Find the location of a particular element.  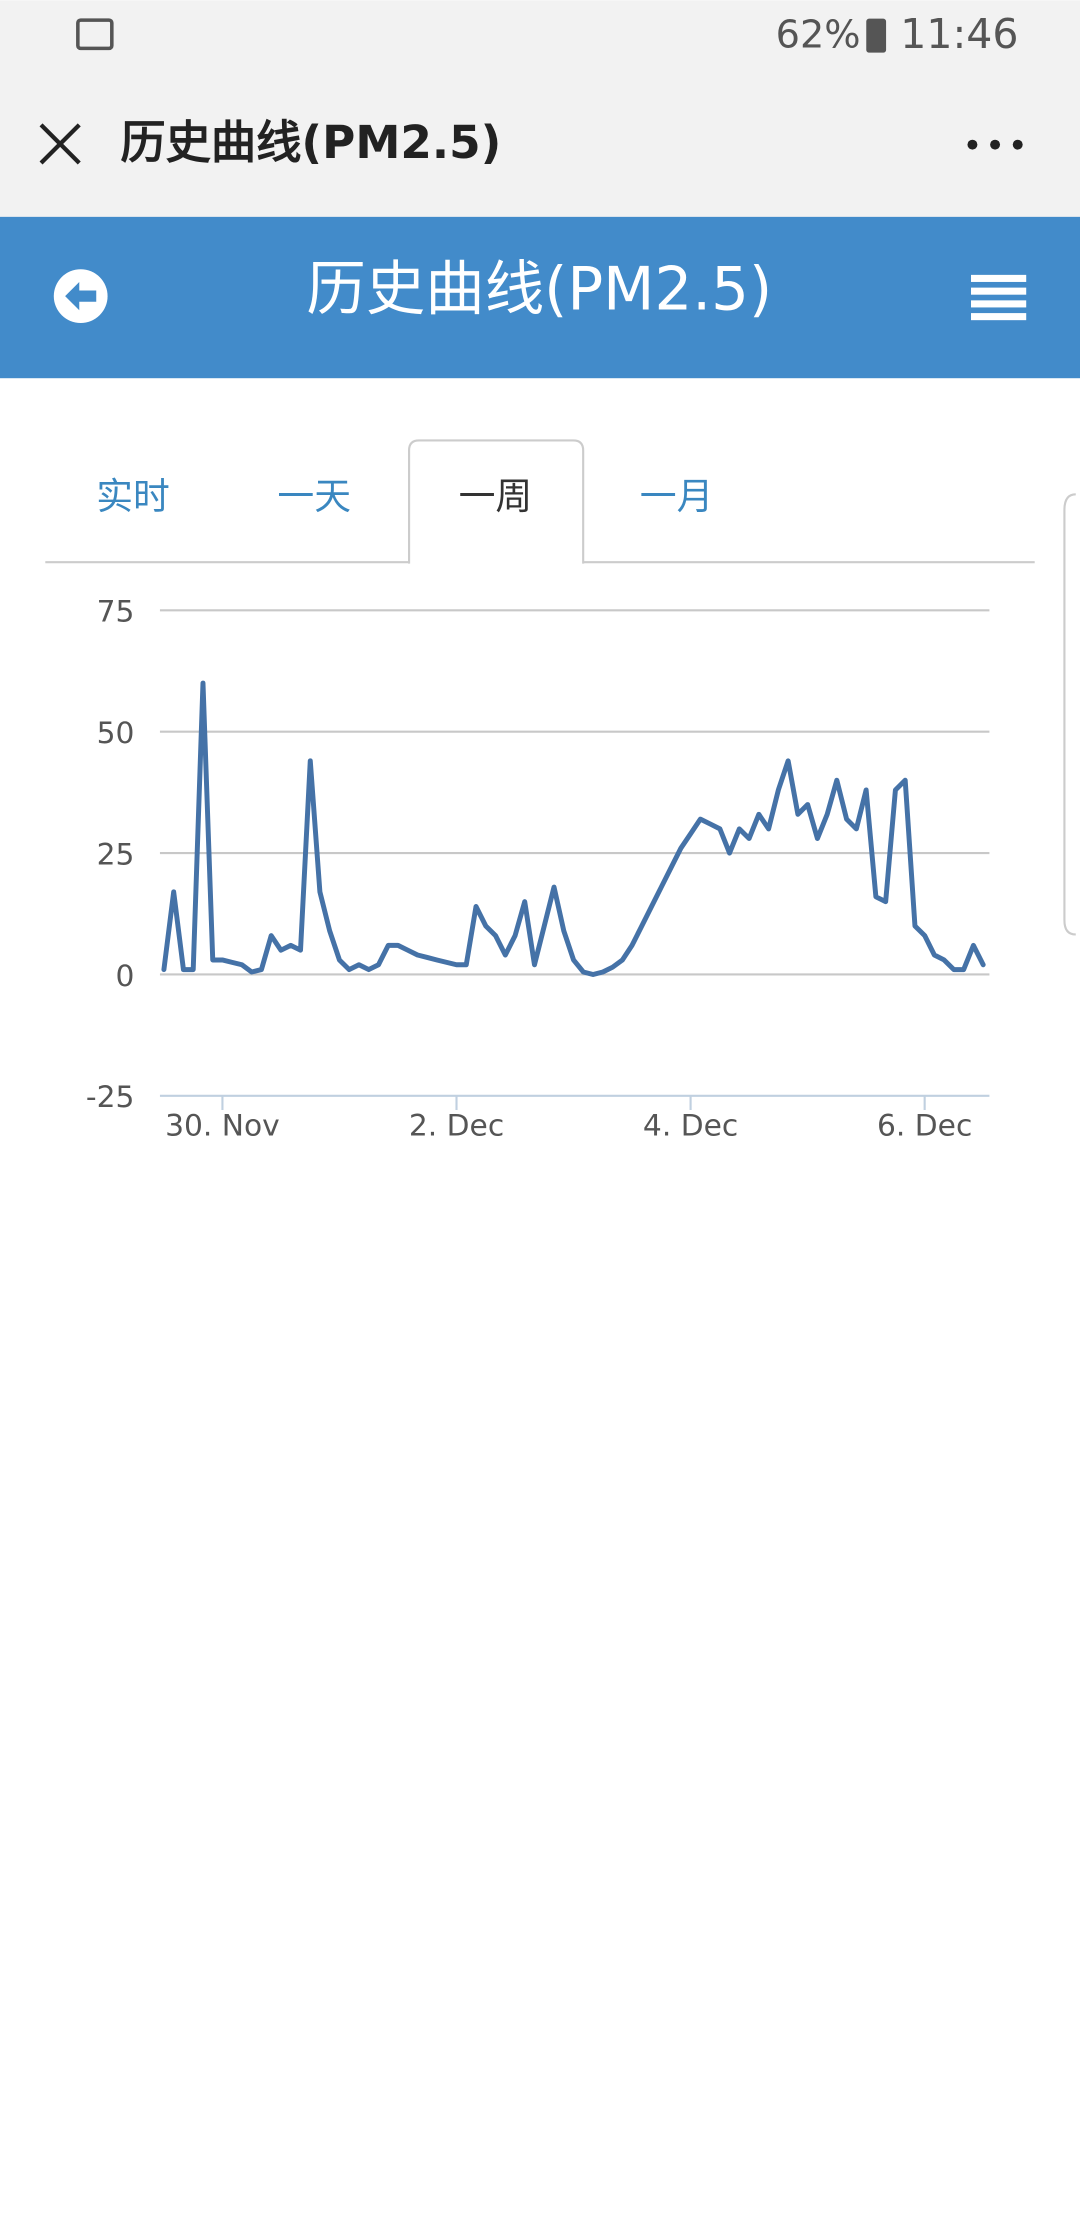

tab: 一月 is located at coordinates (677, 496).